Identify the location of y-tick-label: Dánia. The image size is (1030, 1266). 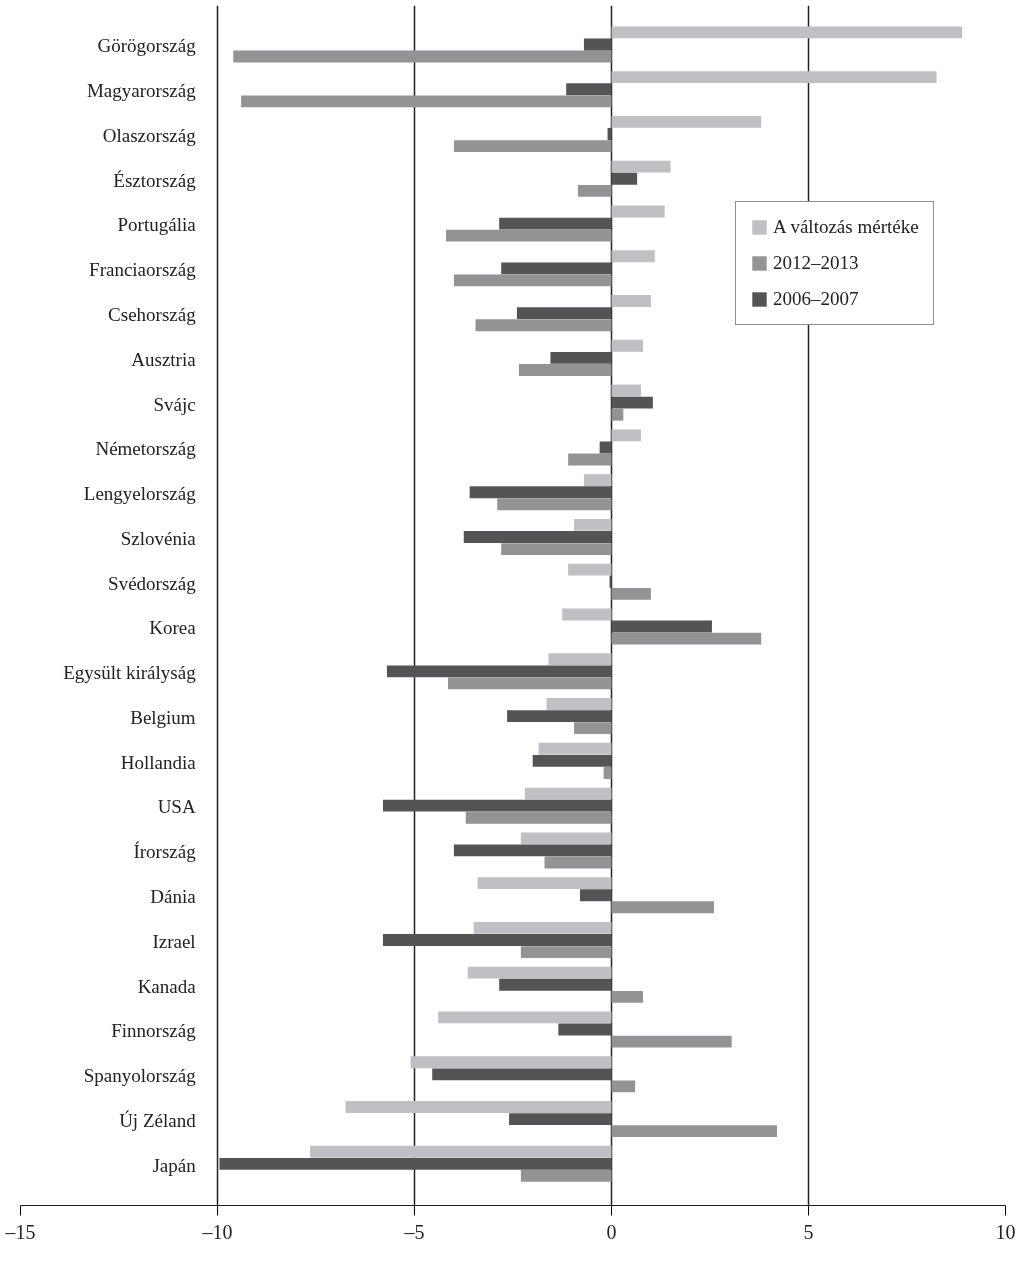
(173, 897).